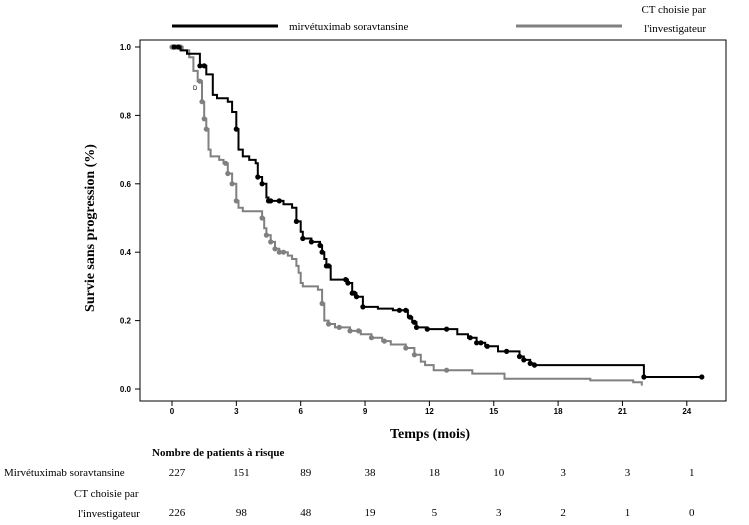 This screenshot has width=749, height=525. What do you see at coordinates (499, 473) in the screenshot?
I see `risk-value: 10` at bounding box center [499, 473].